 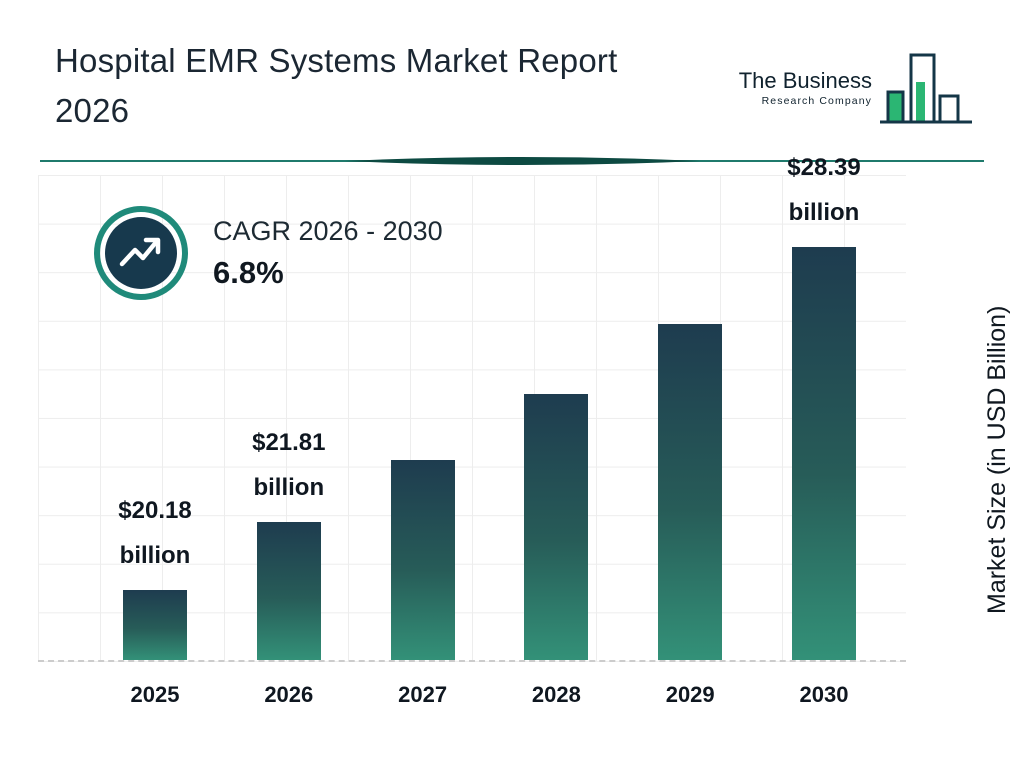 I want to click on x-axis-label-2027: 2027, so click(x=423, y=694).